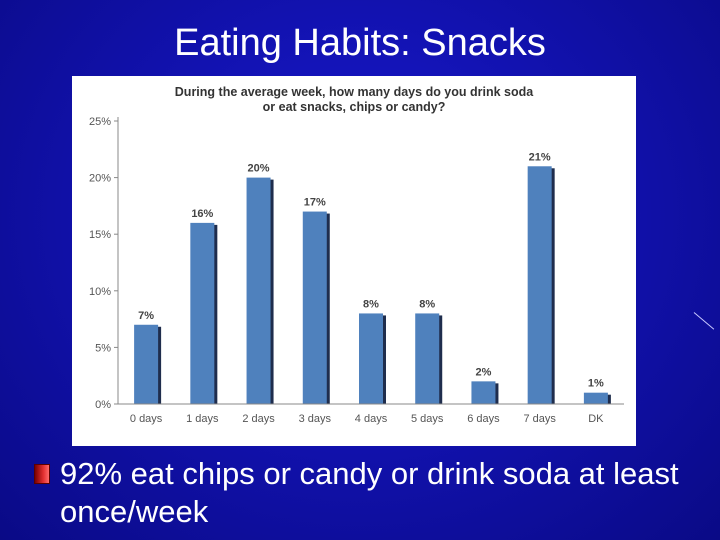  I want to click on y-tick-label: 10%, so click(100, 292).